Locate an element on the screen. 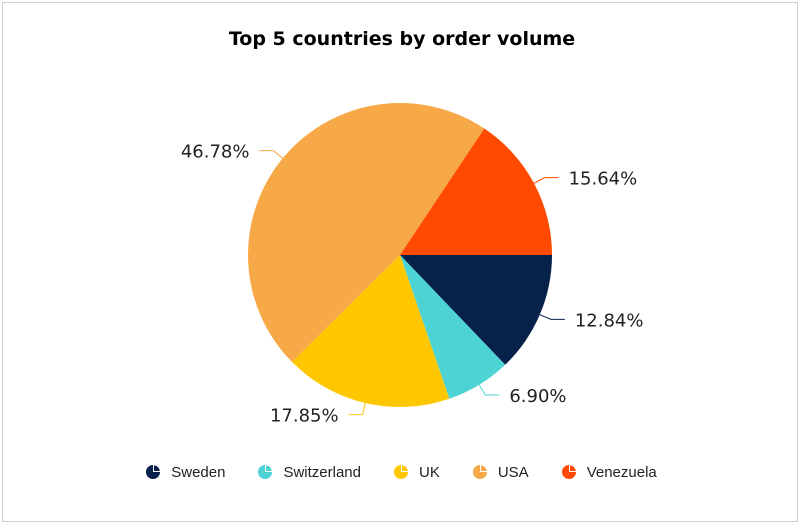  legend-item-uk: UK is located at coordinates (416, 472).